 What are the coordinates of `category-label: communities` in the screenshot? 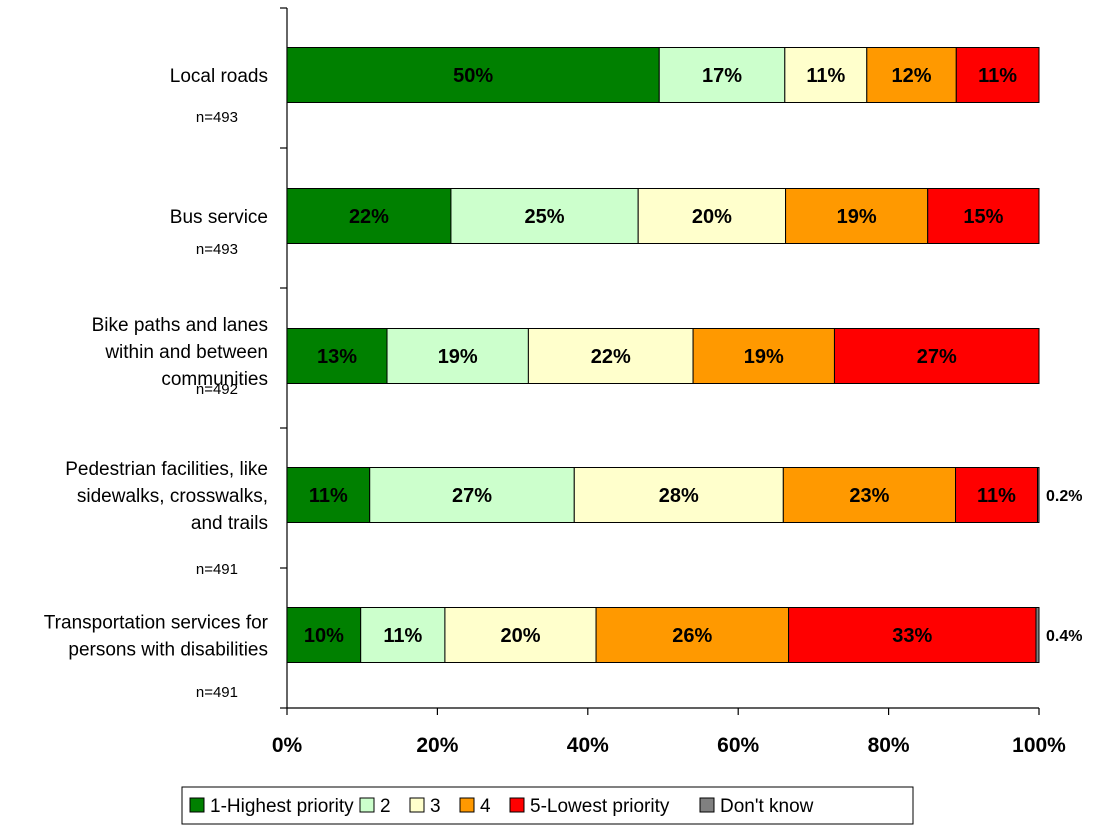 It's located at (214, 379).